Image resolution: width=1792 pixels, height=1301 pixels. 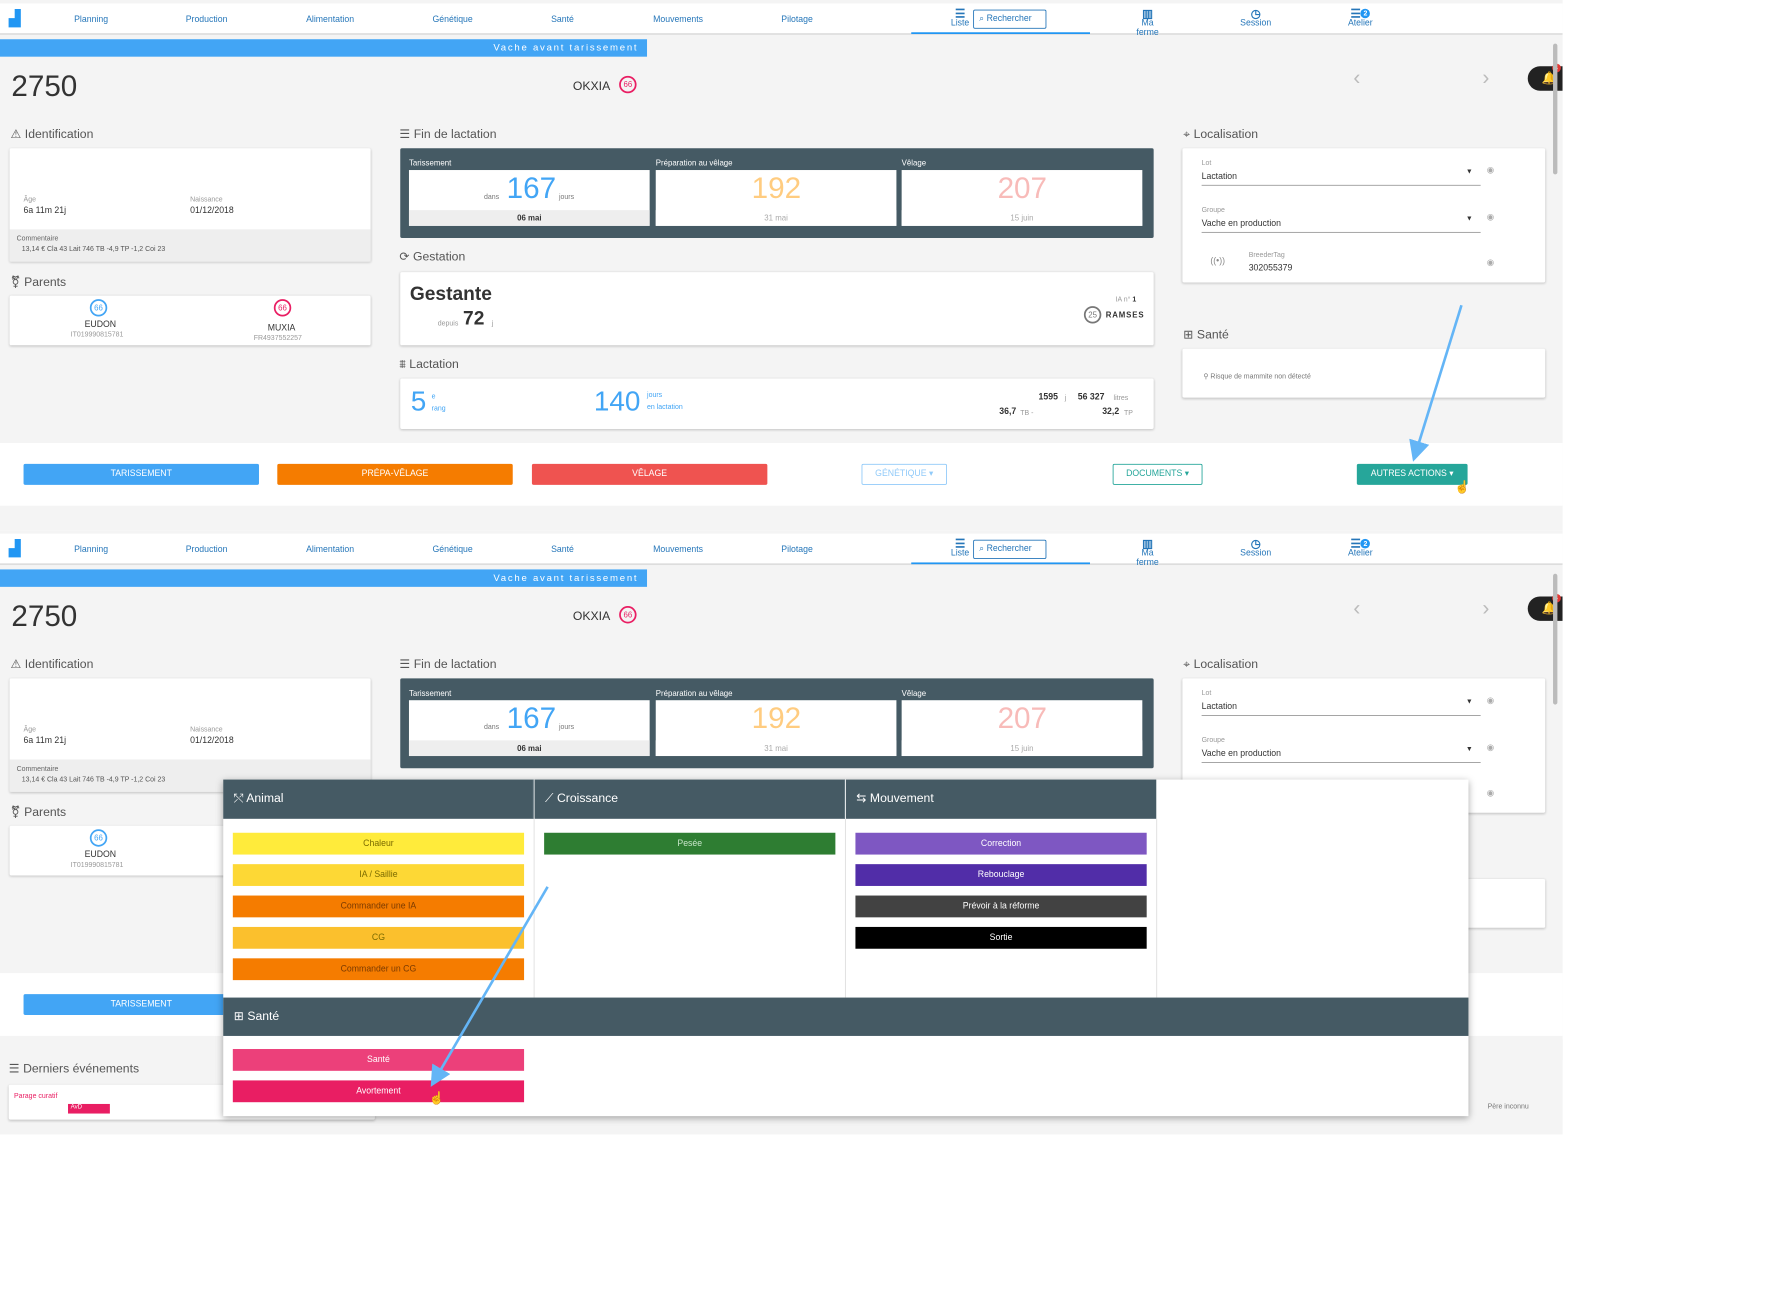 What do you see at coordinates (1255, 13) in the screenshot?
I see `session-icon: ◷` at bounding box center [1255, 13].